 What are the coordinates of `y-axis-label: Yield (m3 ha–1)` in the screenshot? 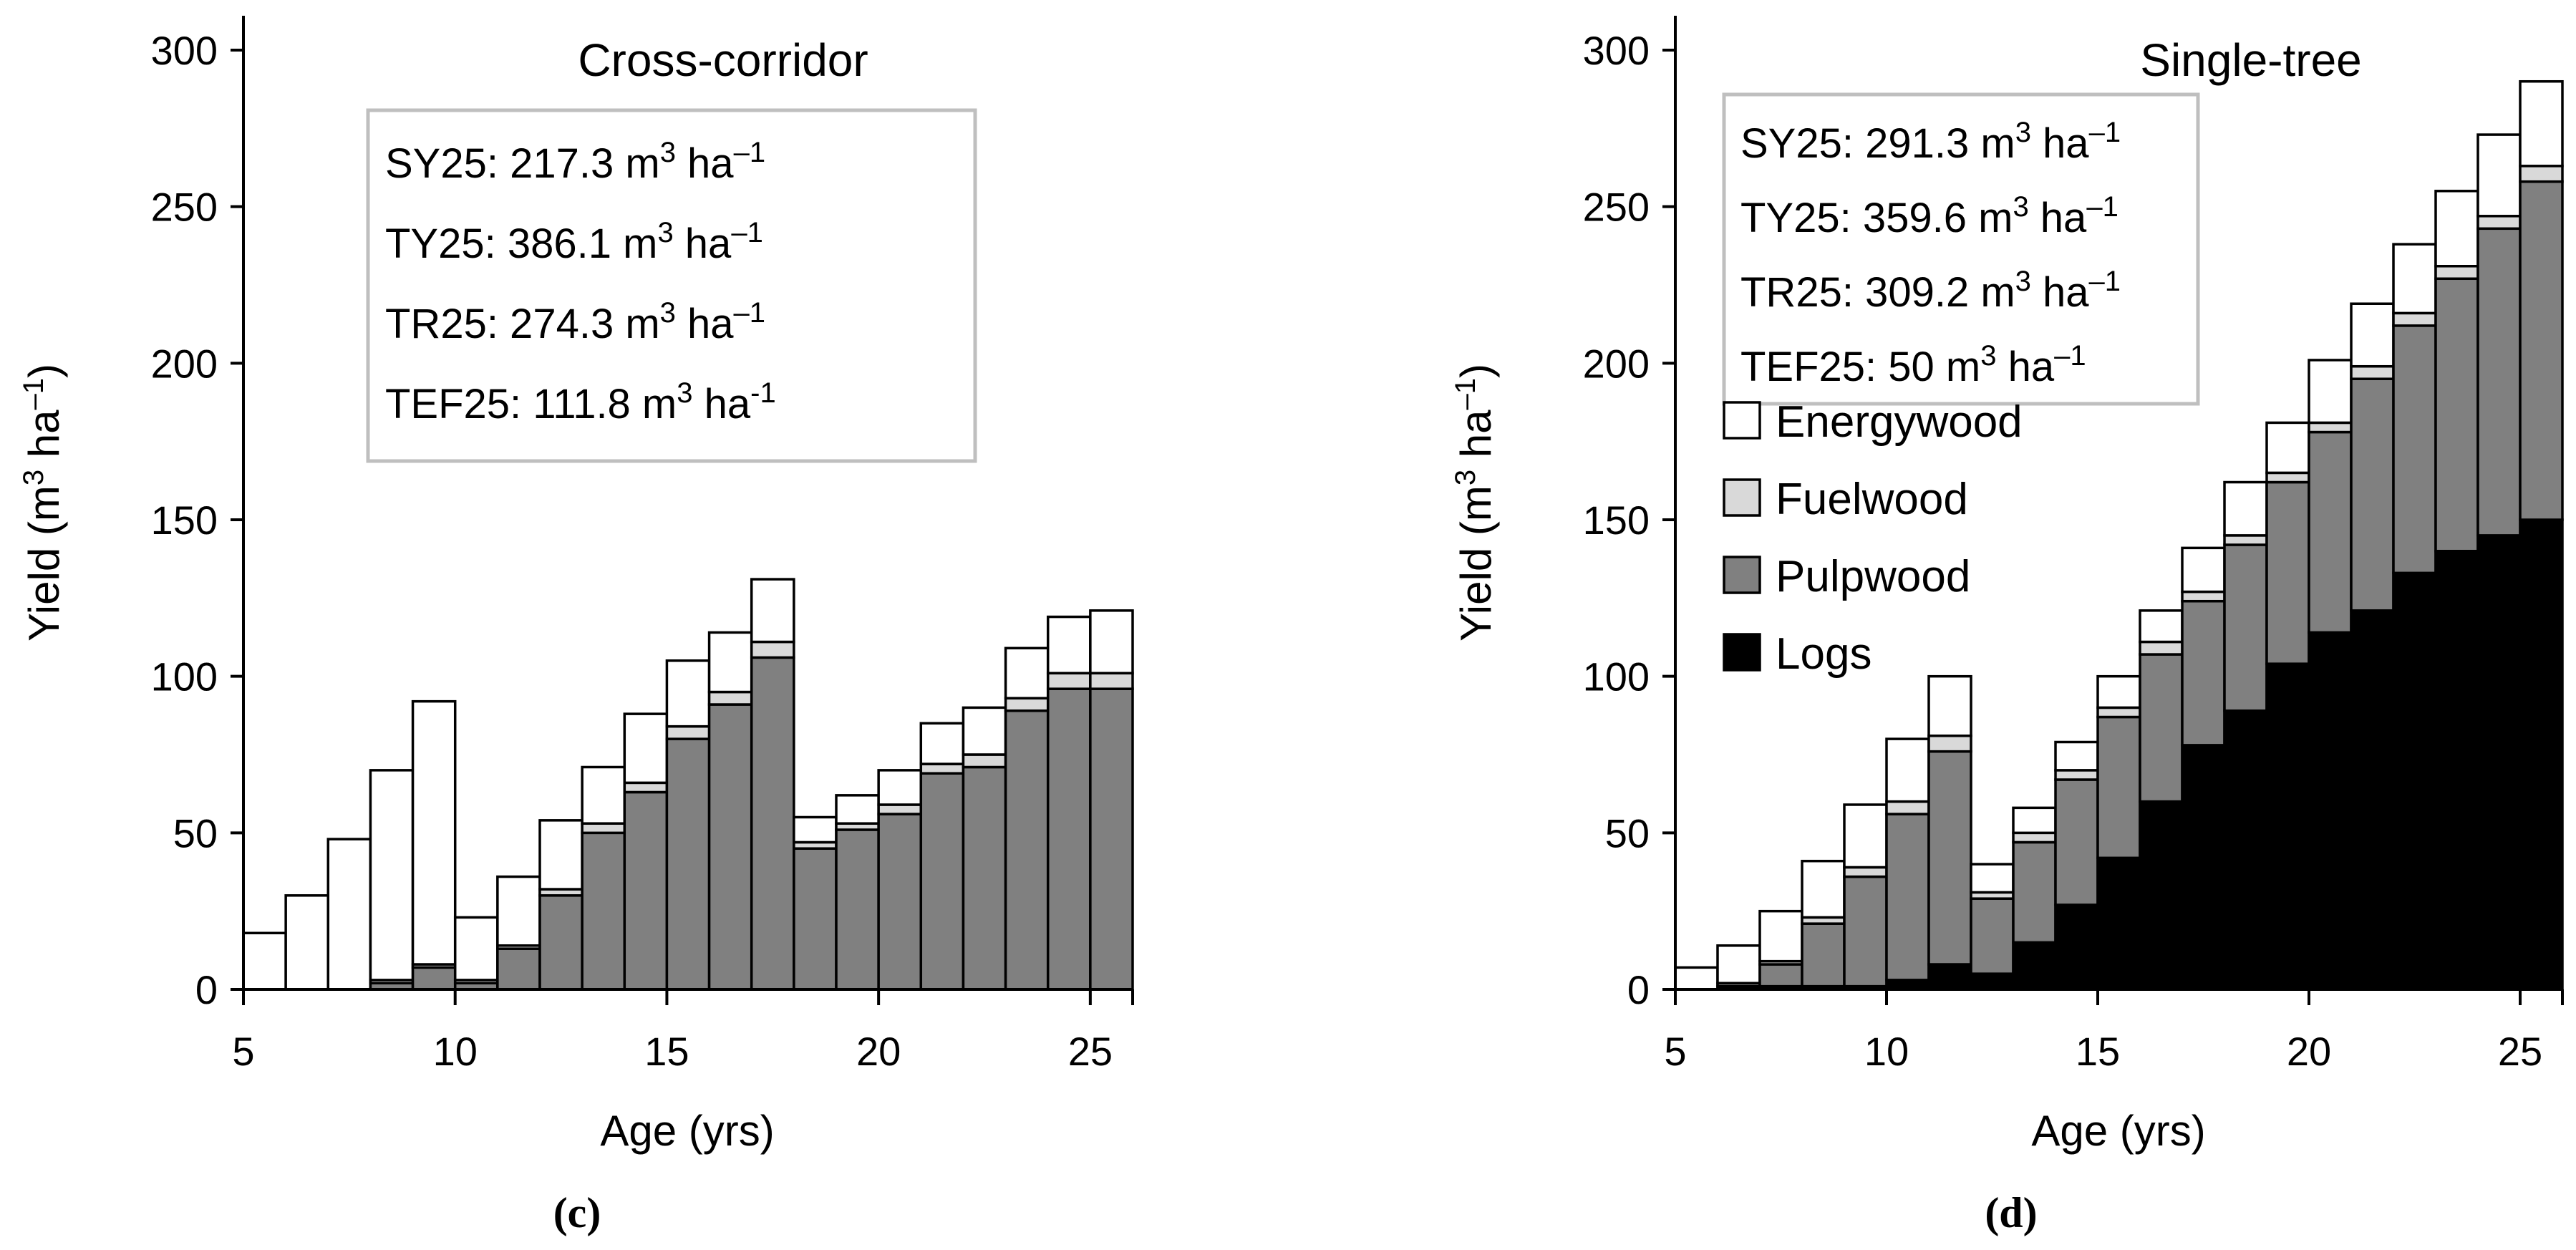 It's located at (1475, 503).